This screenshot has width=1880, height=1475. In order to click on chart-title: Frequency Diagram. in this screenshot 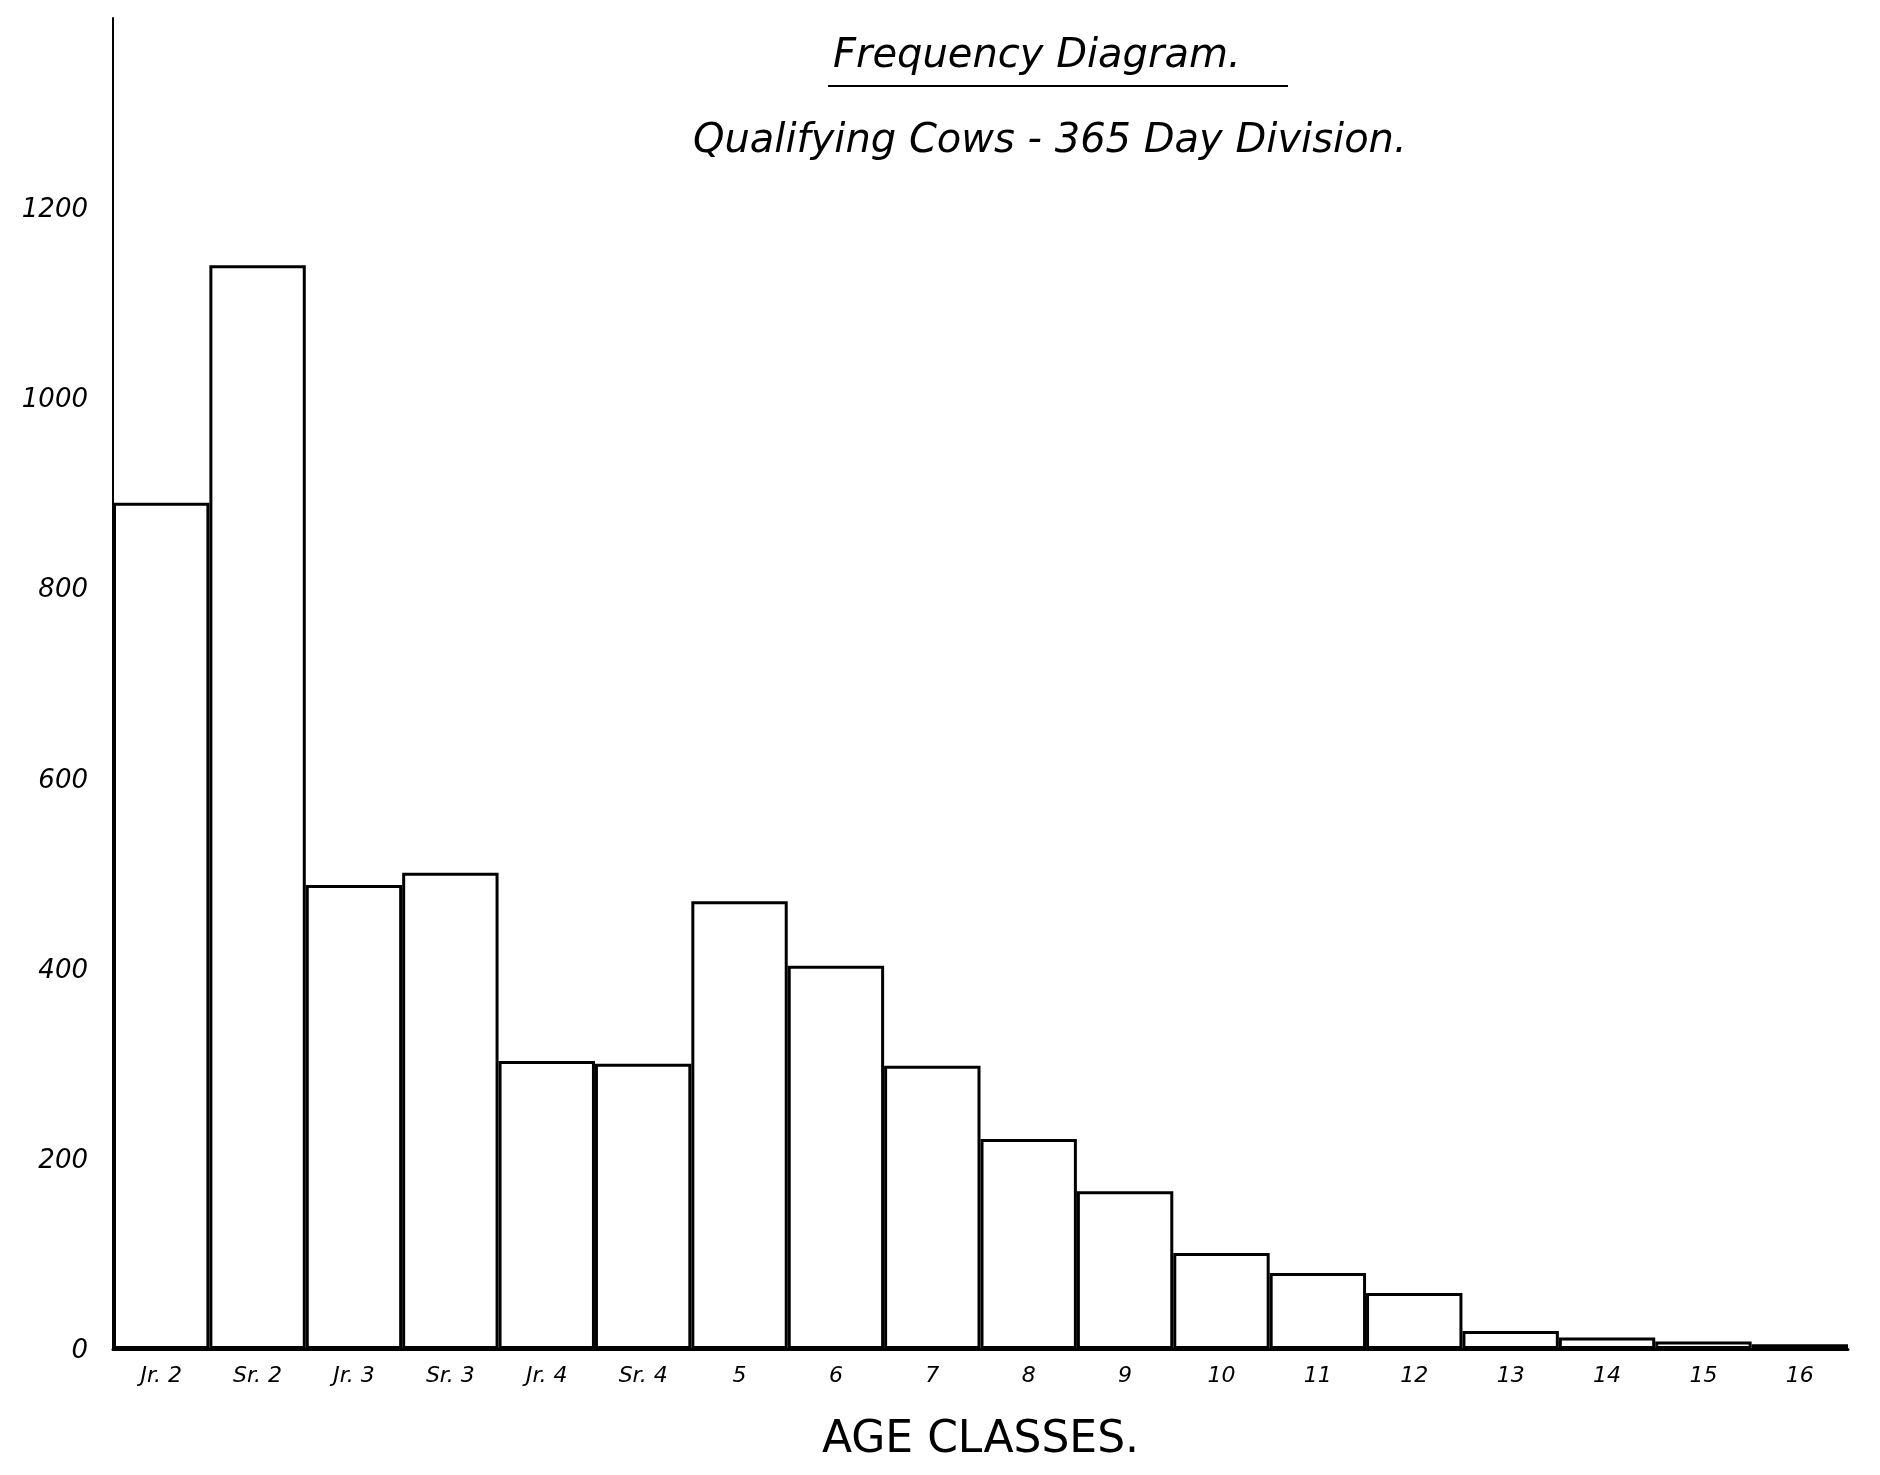, I will do `click(1037, 53)`.